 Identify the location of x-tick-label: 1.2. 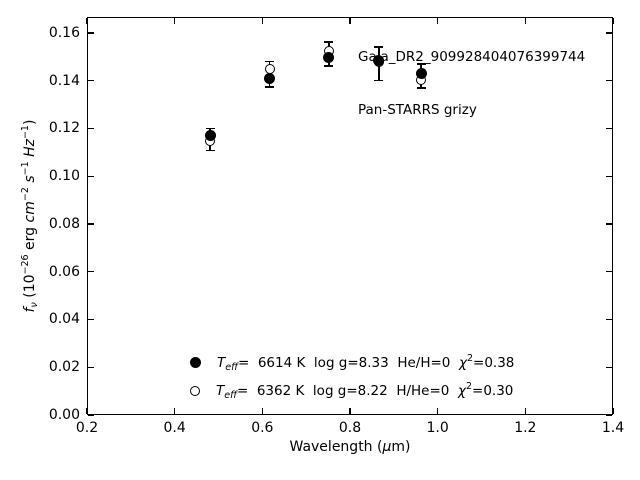
(525, 428).